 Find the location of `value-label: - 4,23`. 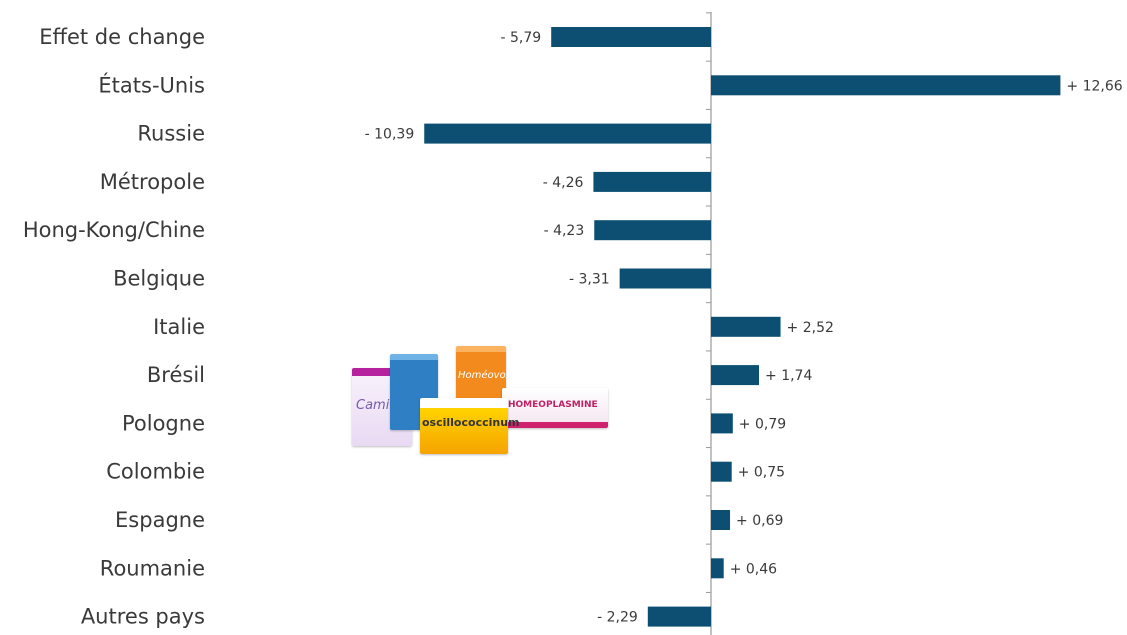

value-label: - 4,23 is located at coordinates (564, 231).